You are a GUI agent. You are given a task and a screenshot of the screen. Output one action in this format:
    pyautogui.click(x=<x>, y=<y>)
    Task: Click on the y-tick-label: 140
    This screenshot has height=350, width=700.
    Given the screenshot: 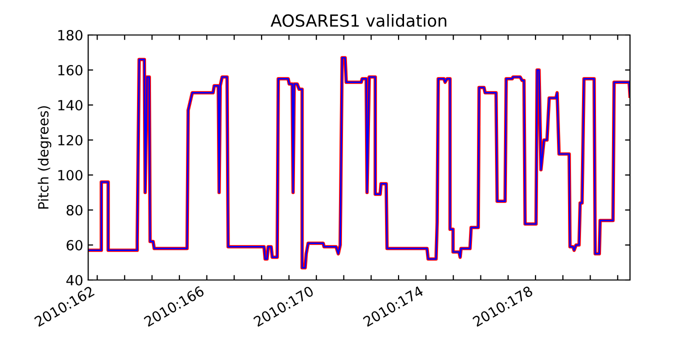 What is the action you would take?
    pyautogui.click(x=70, y=105)
    